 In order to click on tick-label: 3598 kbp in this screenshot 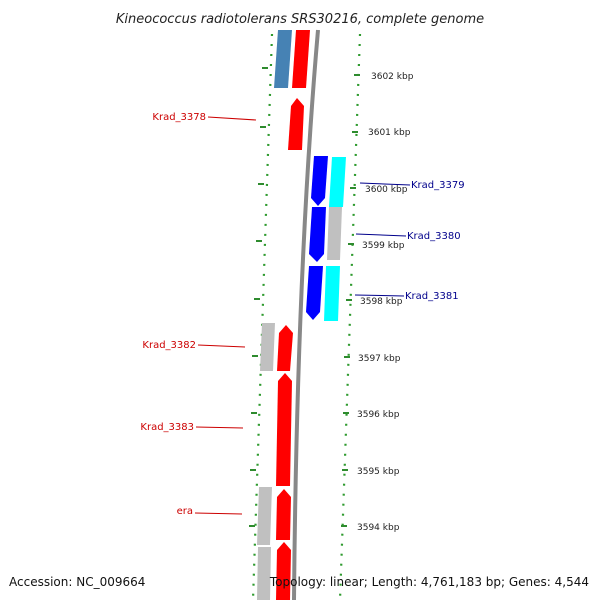, I will do `click(381, 302)`.